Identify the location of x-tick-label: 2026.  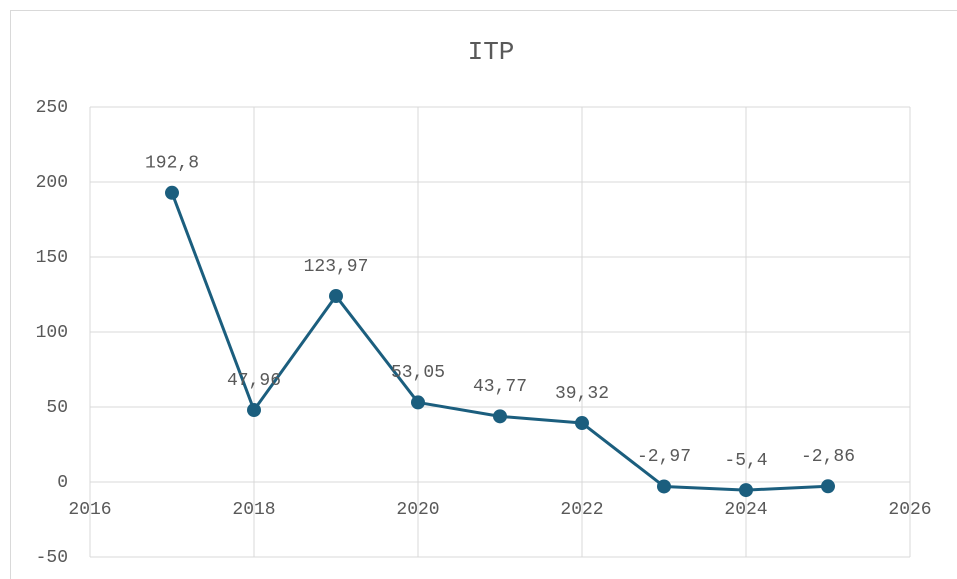
(909, 510).